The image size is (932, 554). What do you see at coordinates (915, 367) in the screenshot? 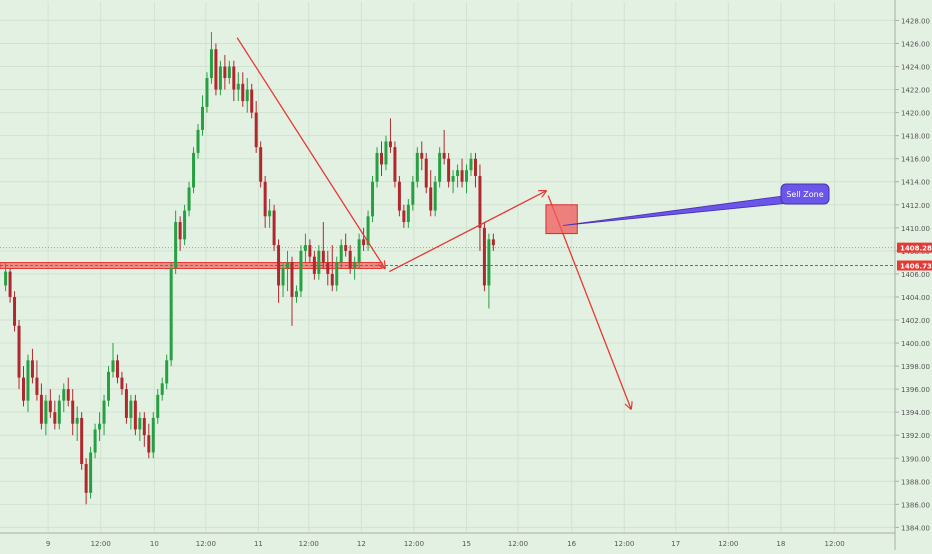
I see `price-tick-label: 1398.00` at bounding box center [915, 367].